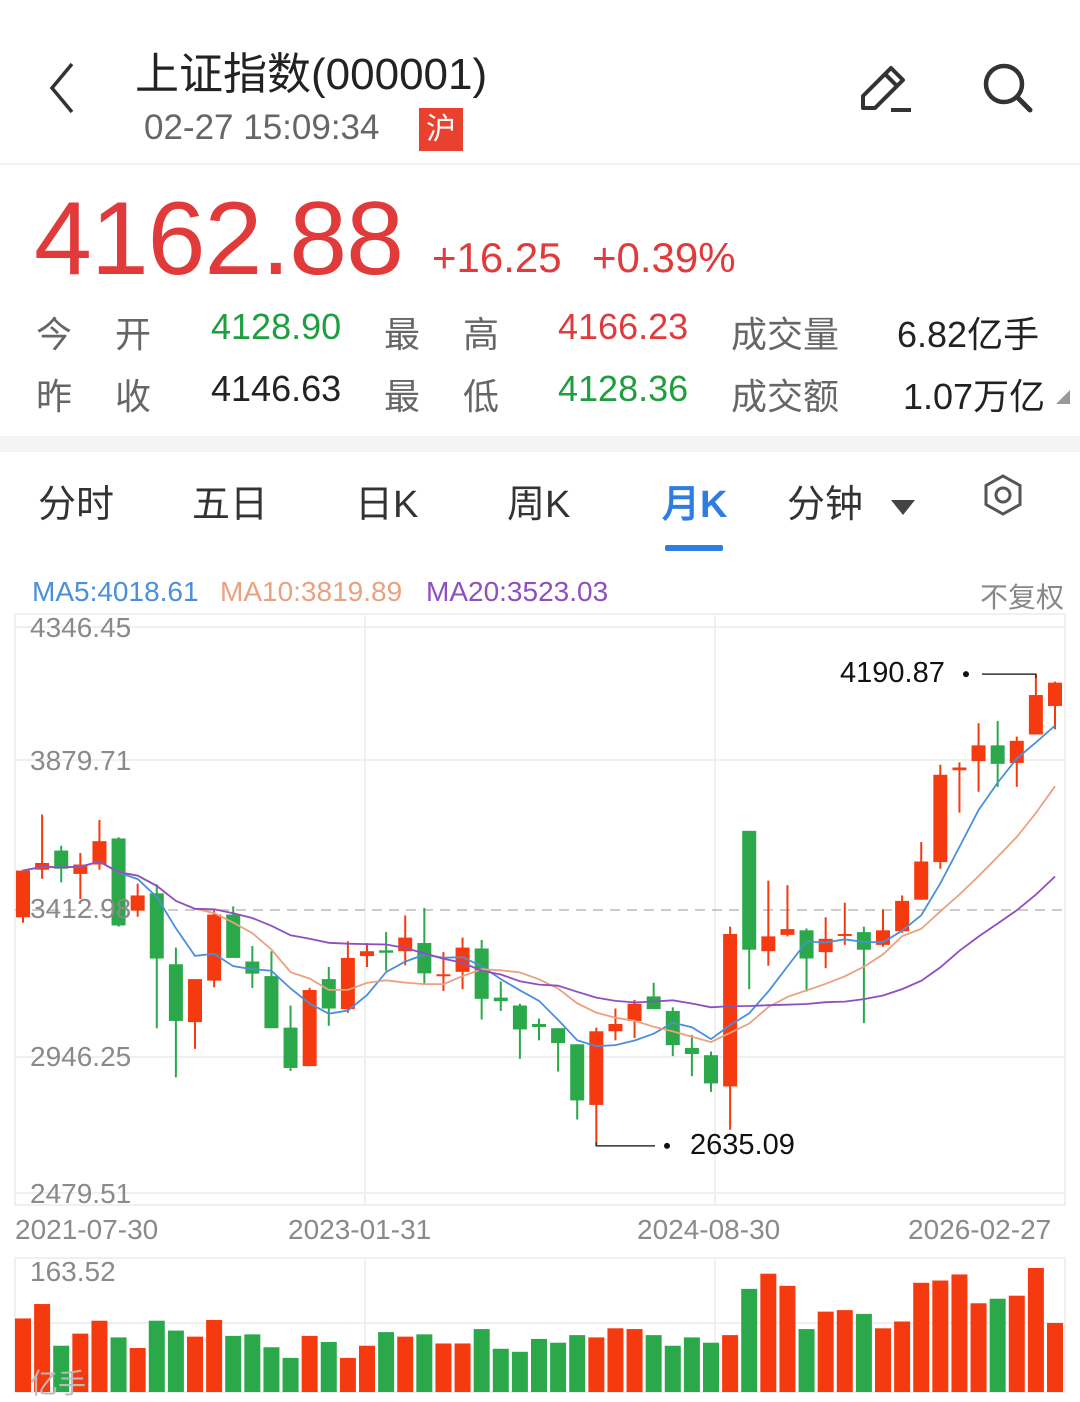 The image size is (1080, 1402). I want to click on tab-minute: 分钟, so click(851, 500).